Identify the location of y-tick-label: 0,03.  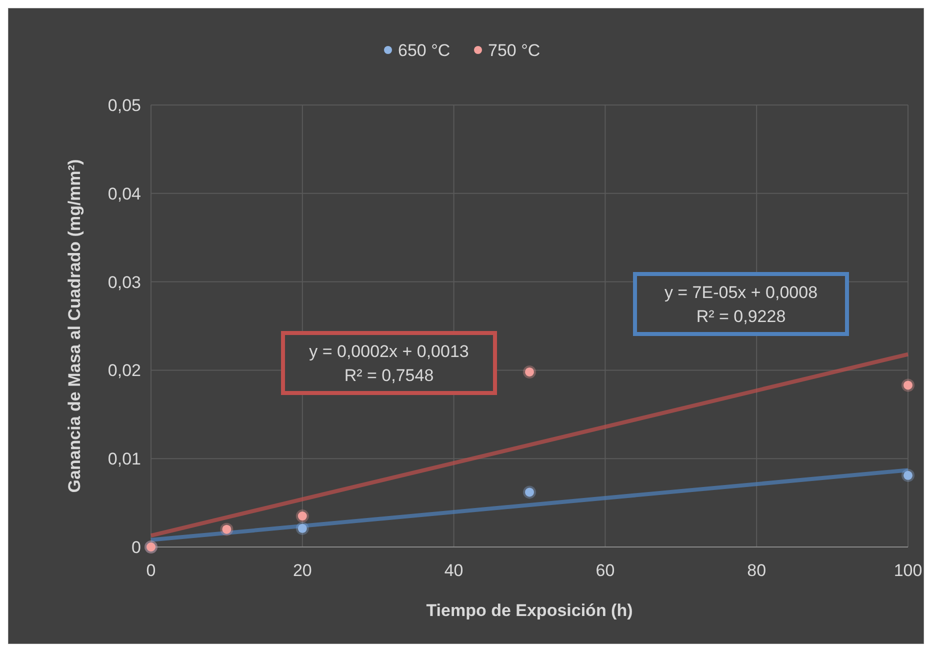
(124, 282).